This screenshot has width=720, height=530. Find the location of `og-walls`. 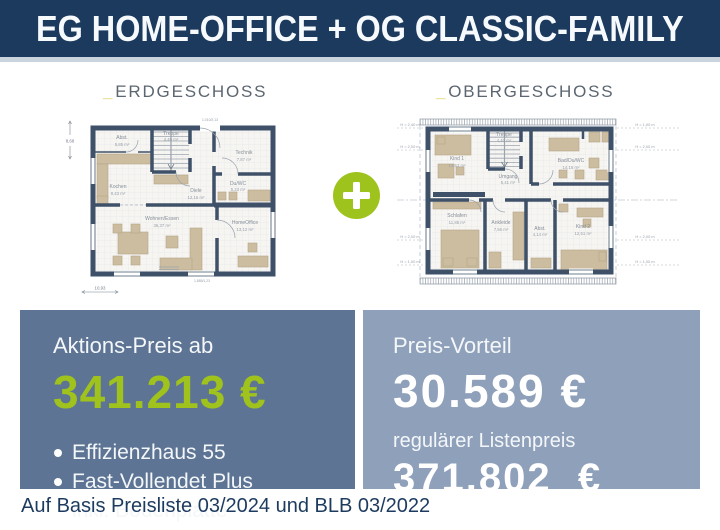

og-walls is located at coordinates (519, 200).